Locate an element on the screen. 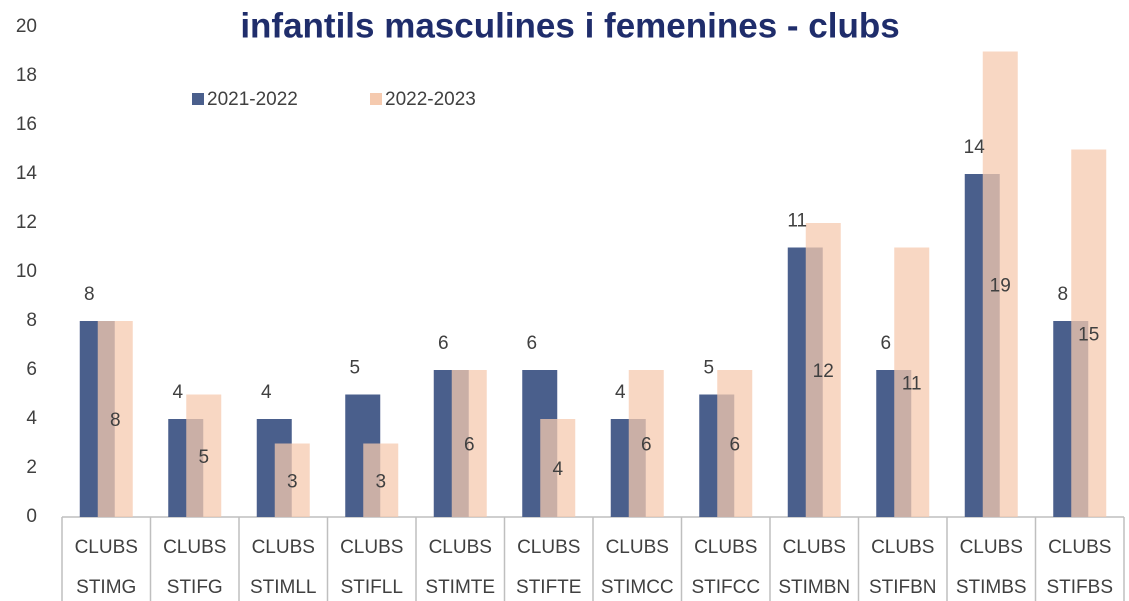 The image size is (1129, 601). data-label: 15 is located at coordinates (1088, 334).